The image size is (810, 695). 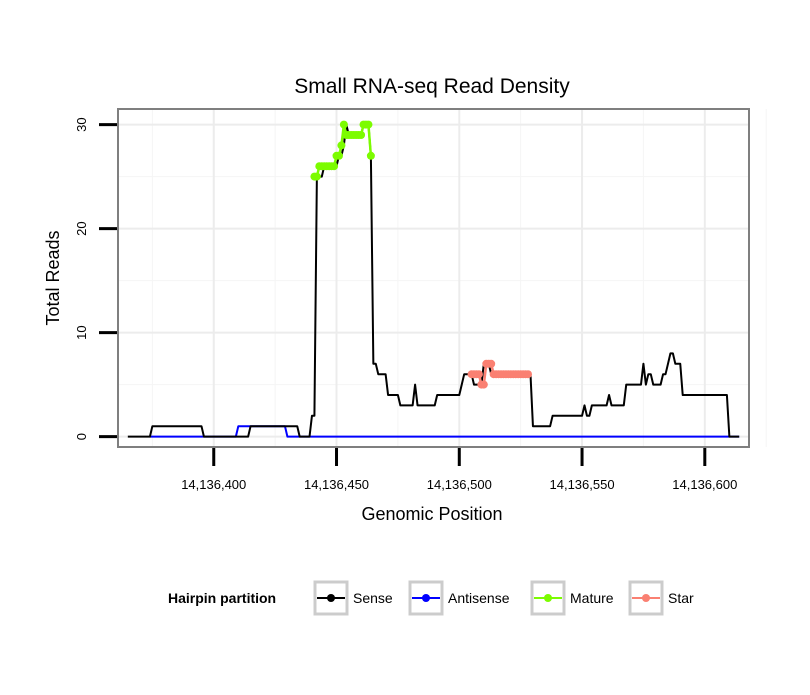 I want to click on legend-key-point-antisense, so click(x=426, y=598).